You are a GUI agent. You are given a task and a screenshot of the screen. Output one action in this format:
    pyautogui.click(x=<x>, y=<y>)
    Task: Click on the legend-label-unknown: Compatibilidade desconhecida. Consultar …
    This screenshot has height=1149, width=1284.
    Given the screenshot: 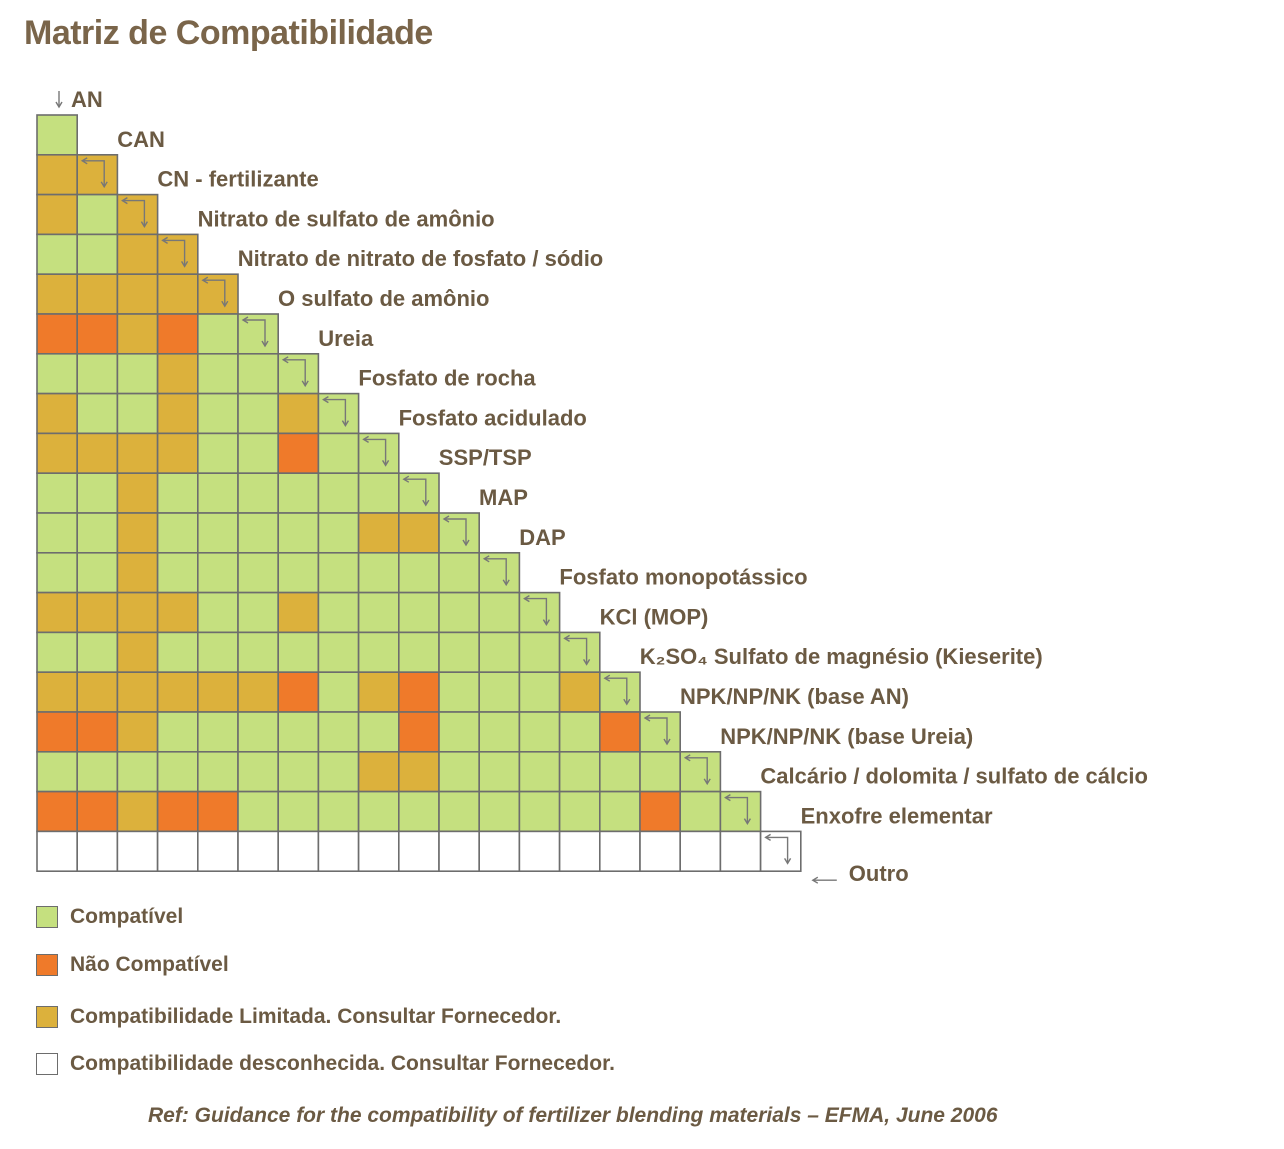 What is the action you would take?
    pyautogui.click(x=342, y=1063)
    